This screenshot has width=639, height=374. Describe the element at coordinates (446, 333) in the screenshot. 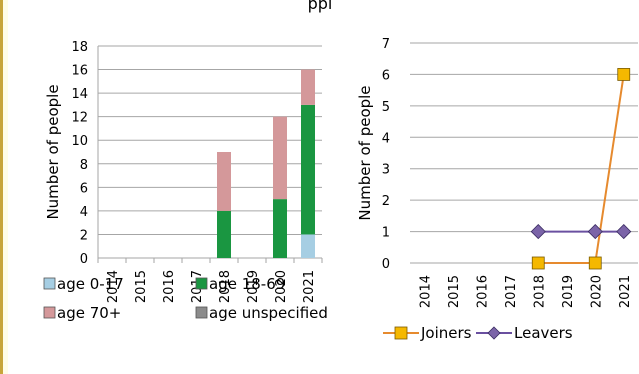

I see `legend-label: Joiners` at that location.